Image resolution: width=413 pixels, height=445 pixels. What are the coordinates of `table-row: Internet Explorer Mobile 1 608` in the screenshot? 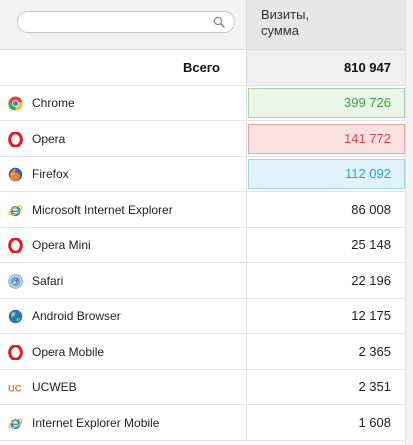 It's located at (202, 423).